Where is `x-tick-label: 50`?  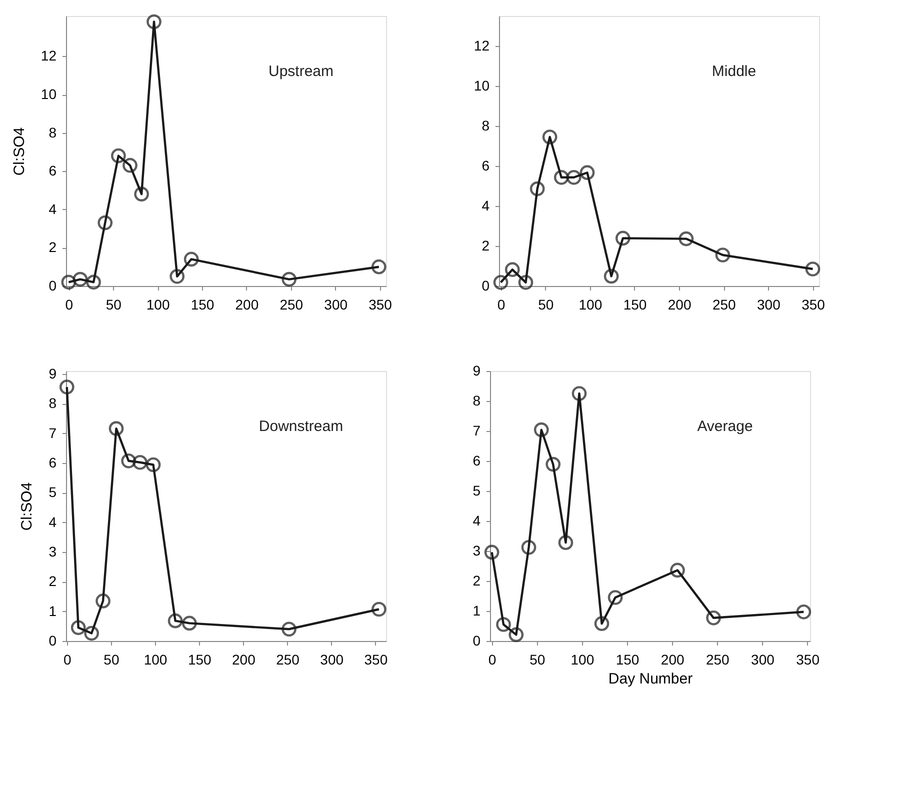 x-tick-label: 50 is located at coordinates (546, 304).